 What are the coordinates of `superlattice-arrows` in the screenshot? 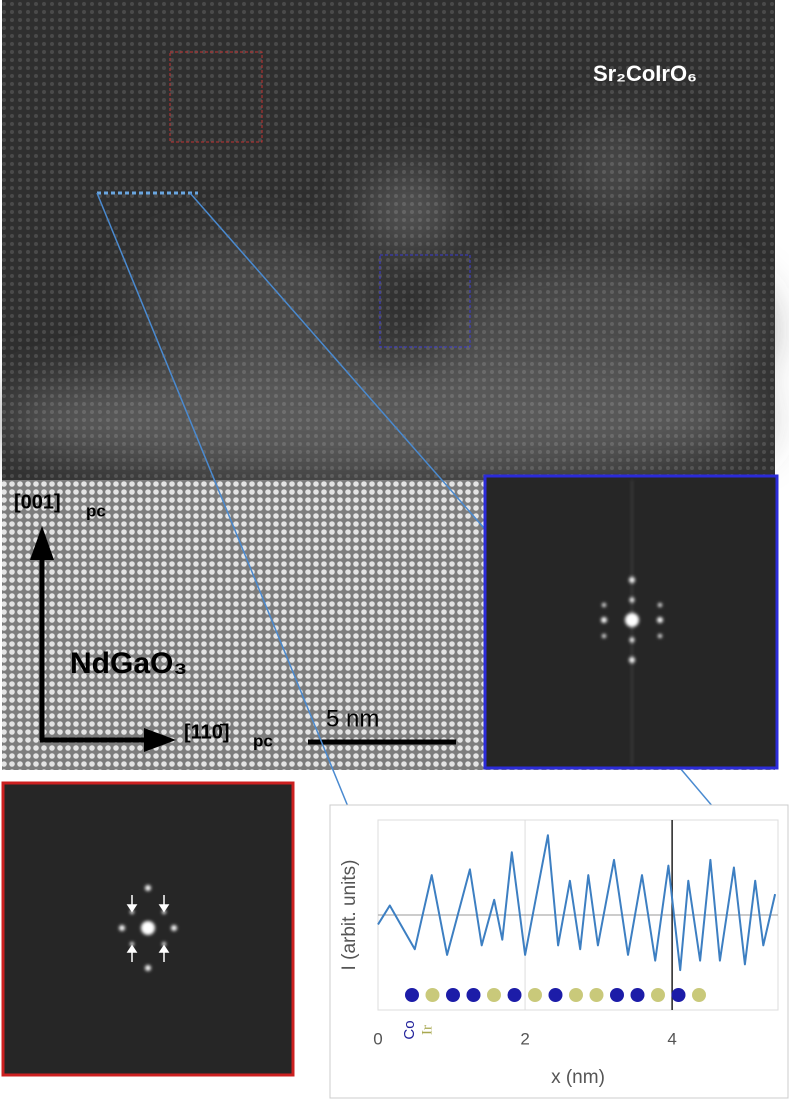 It's located at (148, 928).